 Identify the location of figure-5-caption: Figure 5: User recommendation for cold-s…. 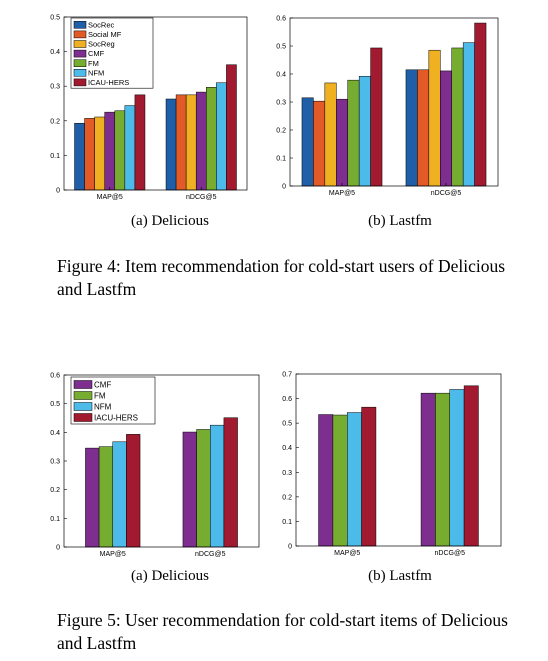
(282, 631).